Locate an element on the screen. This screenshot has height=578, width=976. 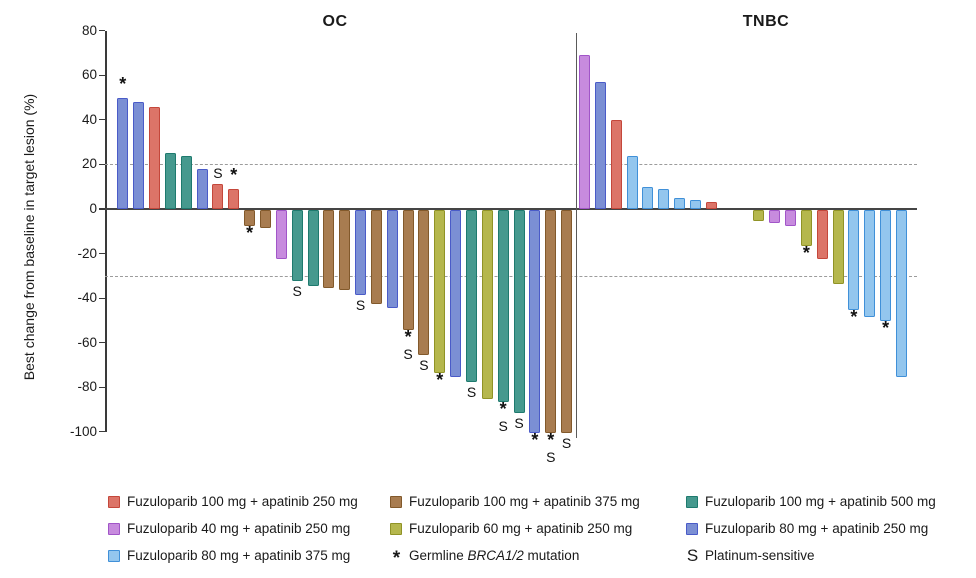
y-axis-tick-label: 60 is located at coordinates (89, 75).